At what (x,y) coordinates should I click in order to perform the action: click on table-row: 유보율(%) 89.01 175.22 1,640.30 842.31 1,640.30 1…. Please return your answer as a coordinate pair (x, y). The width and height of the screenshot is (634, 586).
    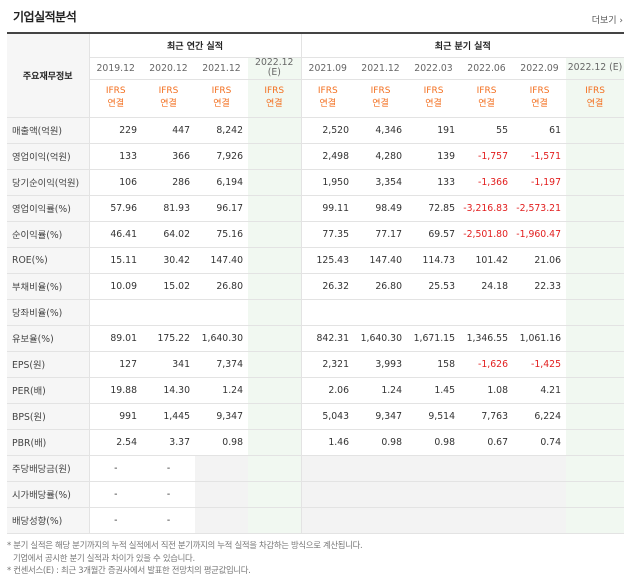
    Looking at the image, I should click on (316, 338).